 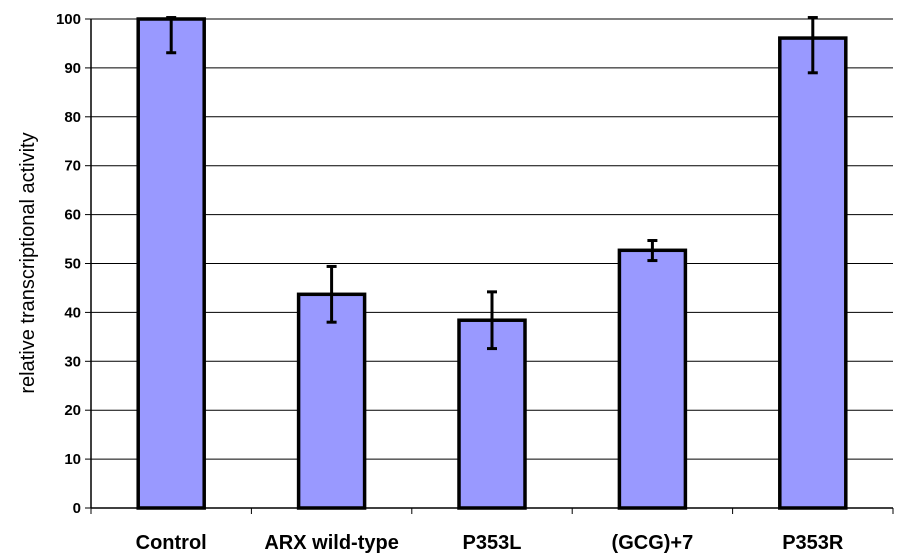 I want to click on y-tick-label: 10, so click(x=72, y=459).